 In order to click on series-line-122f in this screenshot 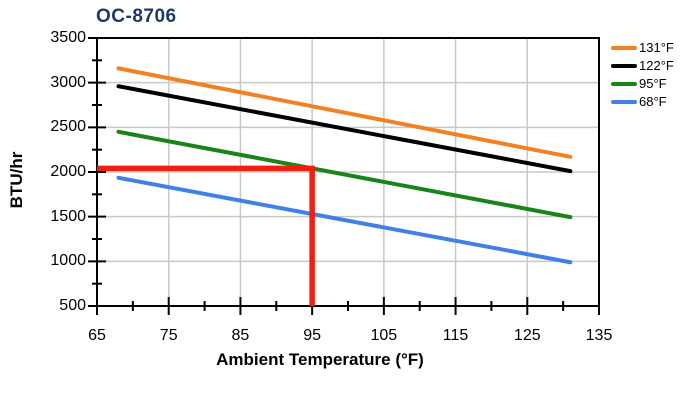, I will do `click(344, 129)`.